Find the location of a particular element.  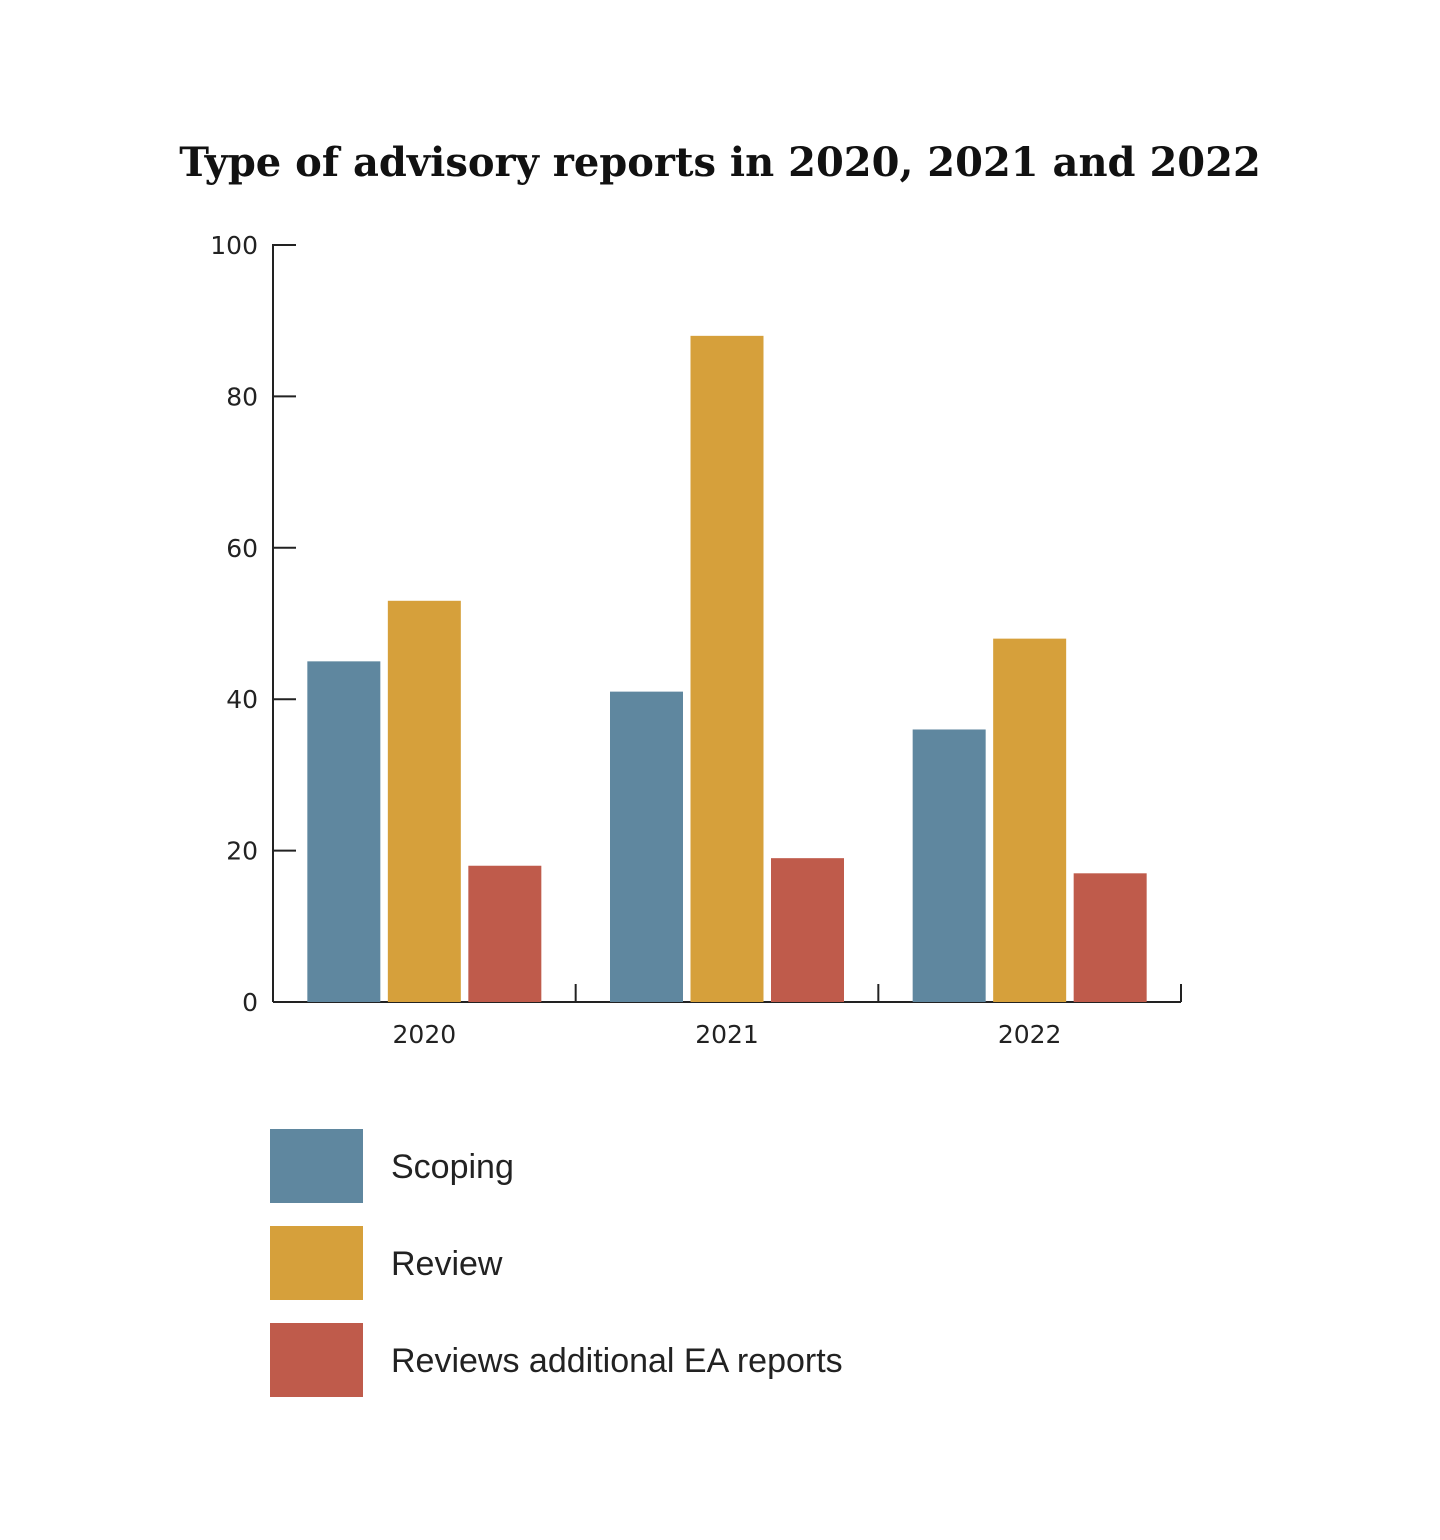

bar-reviews-additional-ea-reports-2021 is located at coordinates (807, 930).